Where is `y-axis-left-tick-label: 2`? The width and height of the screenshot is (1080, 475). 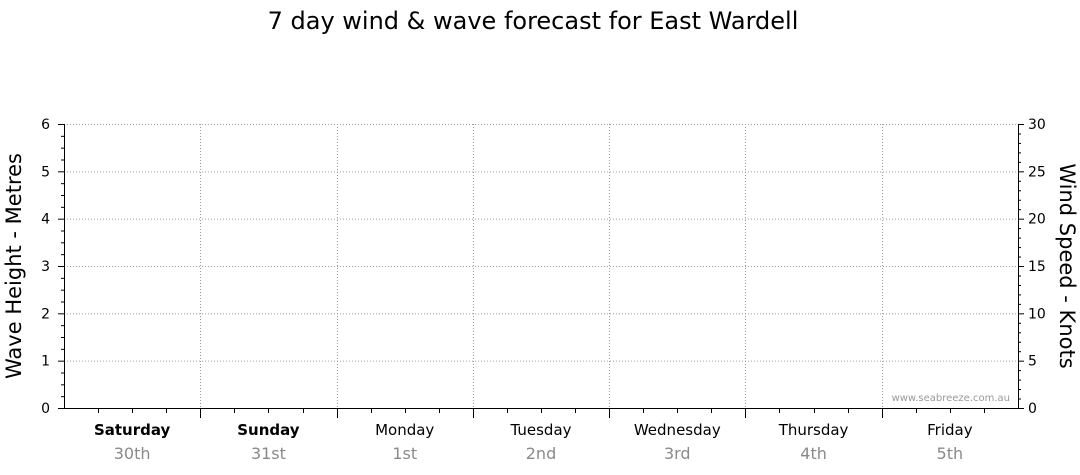
y-axis-left-tick-label: 2 is located at coordinates (45, 314).